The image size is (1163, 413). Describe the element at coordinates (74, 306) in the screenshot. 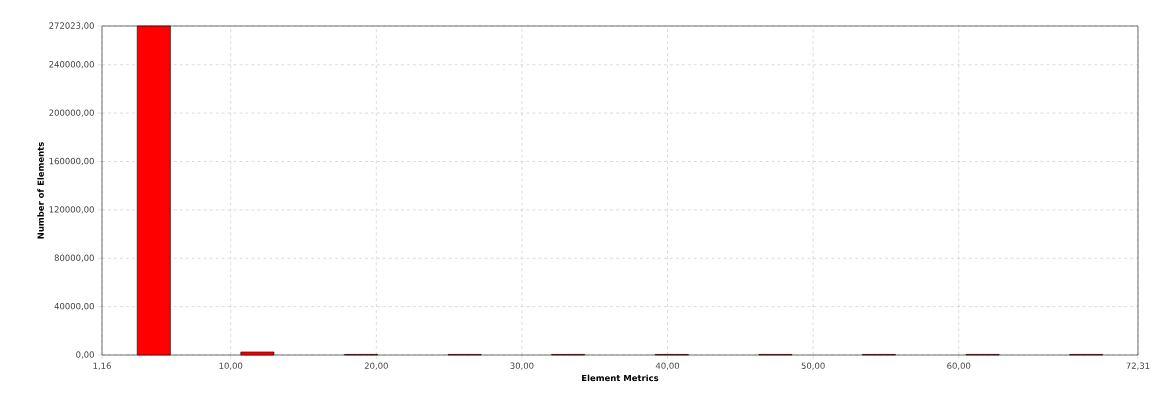

I see `y-tick-label: 40000,00` at that location.